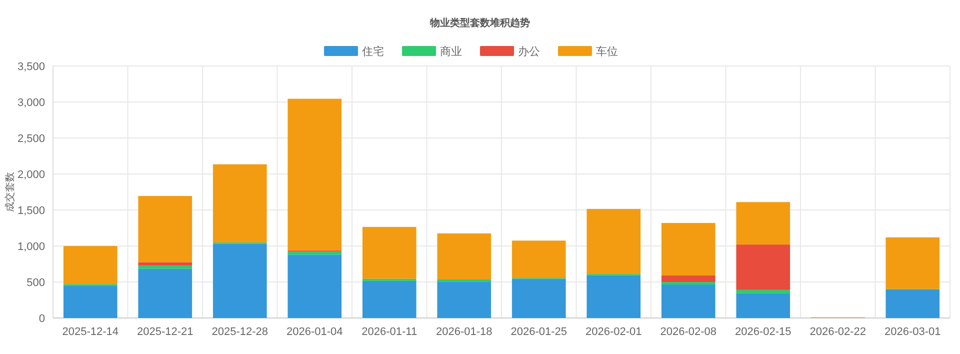 The width and height of the screenshot is (960, 354). I want to click on legend-label: 住宅, so click(373, 51).